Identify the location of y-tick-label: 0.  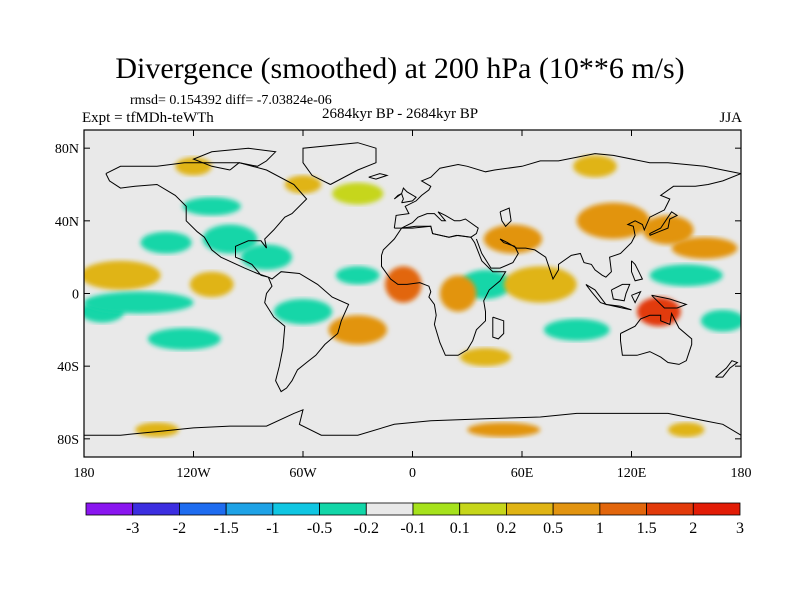
(75, 295).